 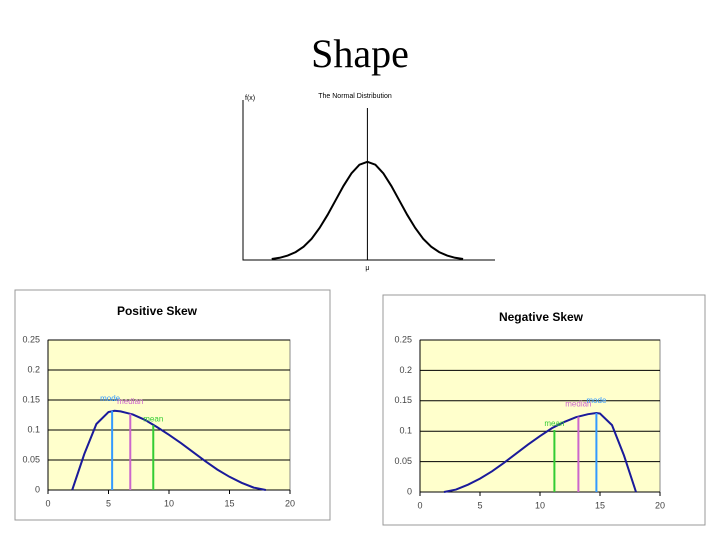 I want to click on y-axis-label: f(x), so click(x=250, y=98).